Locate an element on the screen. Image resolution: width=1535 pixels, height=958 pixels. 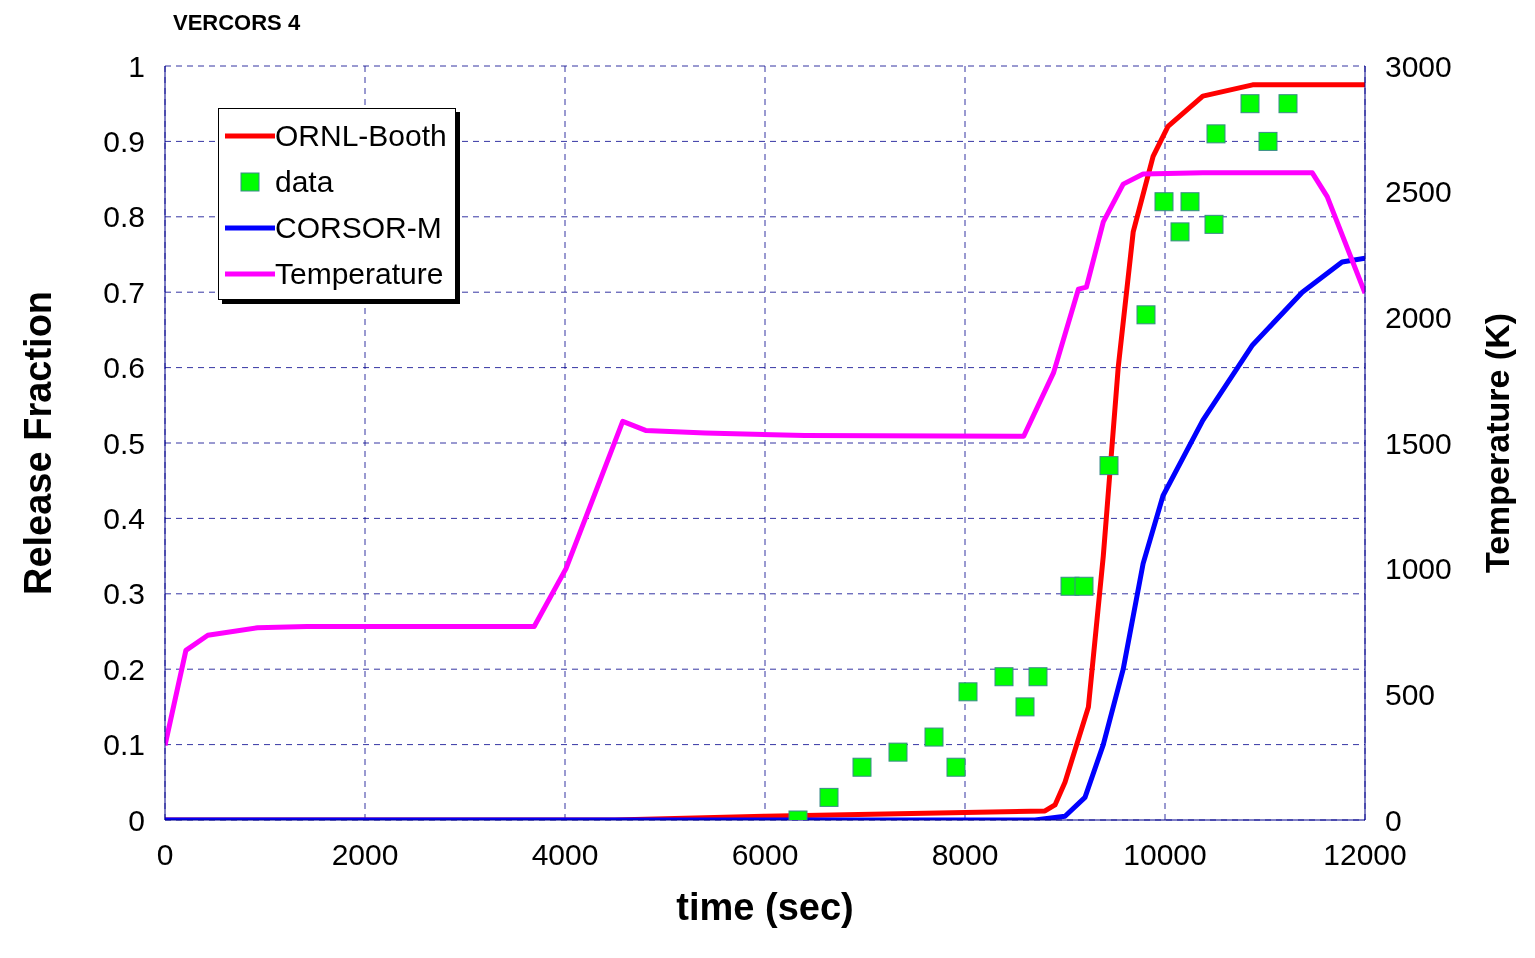
y-axis-title: Release Fraction is located at coordinates (38, 443).